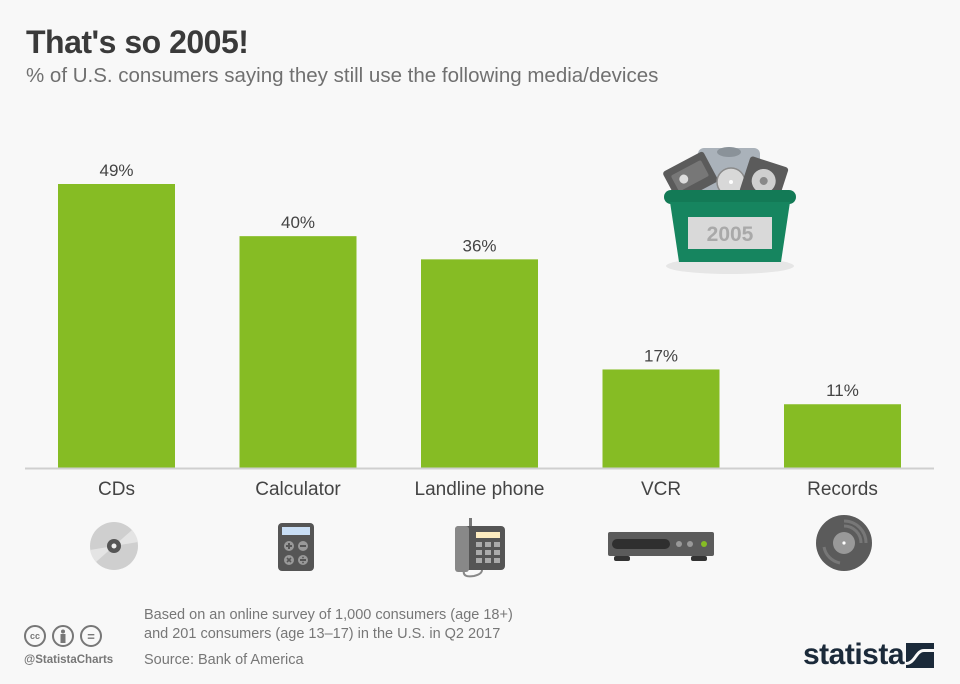  What do you see at coordinates (479, 245) in the screenshot?
I see `value-label: 36%` at bounding box center [479, 245].